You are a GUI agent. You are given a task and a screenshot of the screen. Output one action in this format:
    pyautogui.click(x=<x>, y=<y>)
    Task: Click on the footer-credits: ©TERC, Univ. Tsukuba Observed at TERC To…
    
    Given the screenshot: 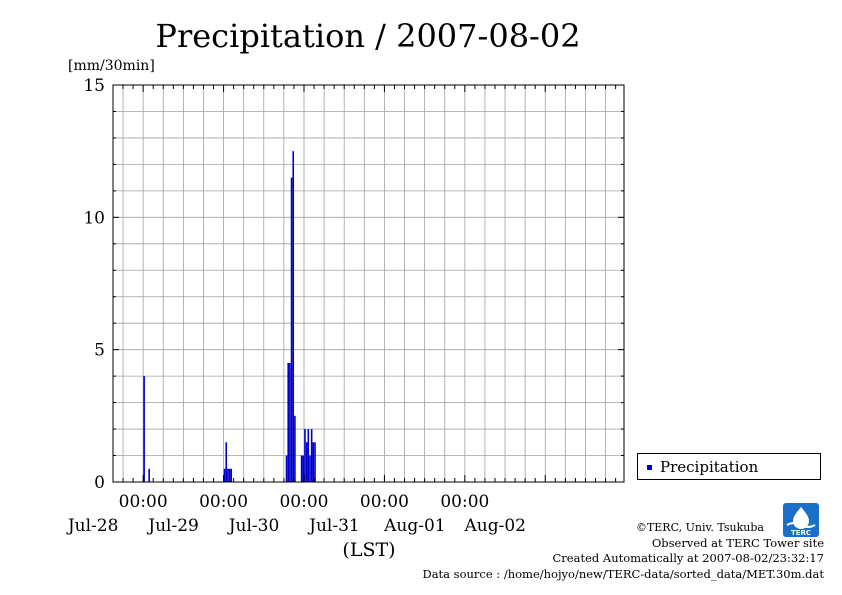 What is the action you would take?
    pyautogui.click(x=614, y=551)
    